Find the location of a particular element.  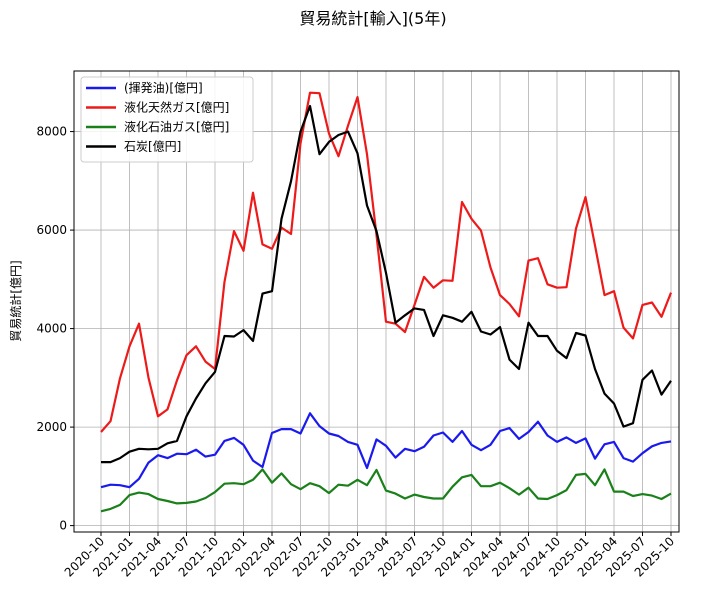

legend-label: (揮発油)[億円] is located at coordinates (163, 88).